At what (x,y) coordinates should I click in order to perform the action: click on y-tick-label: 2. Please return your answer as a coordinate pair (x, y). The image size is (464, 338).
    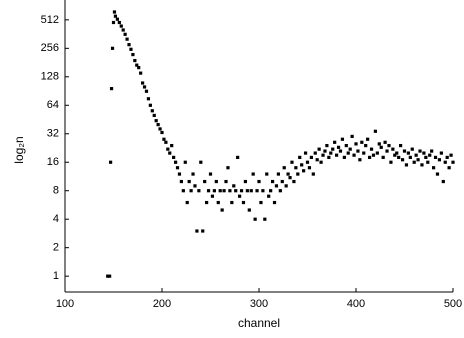
    Looking at the image, I should click on (56, 248).